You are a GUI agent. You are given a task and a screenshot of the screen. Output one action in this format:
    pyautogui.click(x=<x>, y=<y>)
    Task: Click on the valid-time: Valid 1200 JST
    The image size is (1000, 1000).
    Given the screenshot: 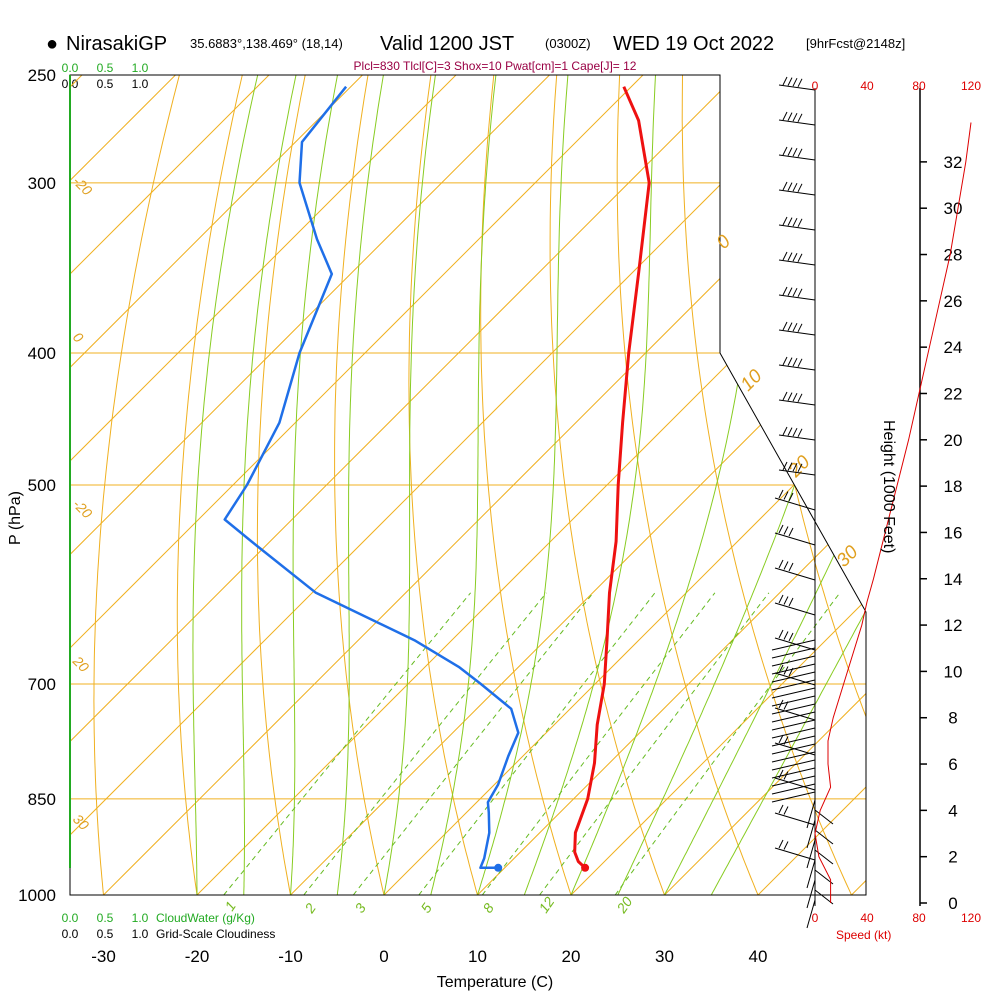 What is the action you would take?
    pyautogui.click(x=447, y=44)
    